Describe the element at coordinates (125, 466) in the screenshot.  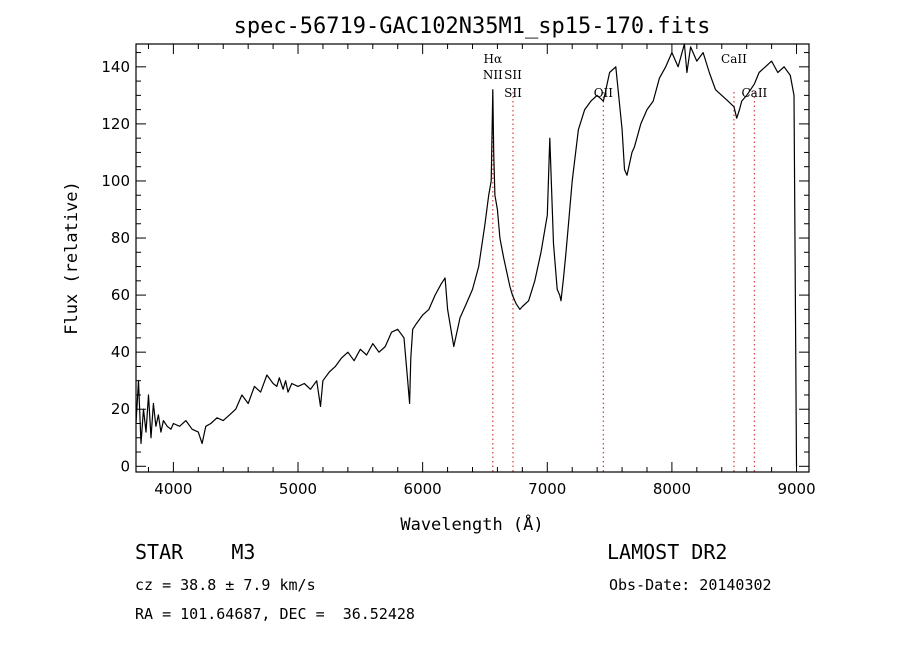
I see `y-tick-label: 0` at that location.